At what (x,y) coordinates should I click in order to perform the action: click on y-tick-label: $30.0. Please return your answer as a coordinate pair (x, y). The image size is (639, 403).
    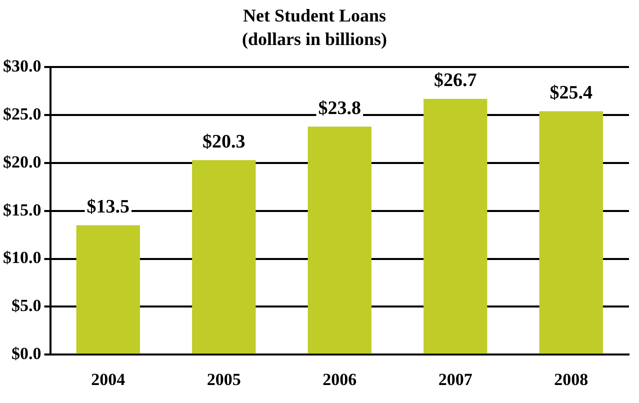
    Looking at the image, I should click on (22, 66).